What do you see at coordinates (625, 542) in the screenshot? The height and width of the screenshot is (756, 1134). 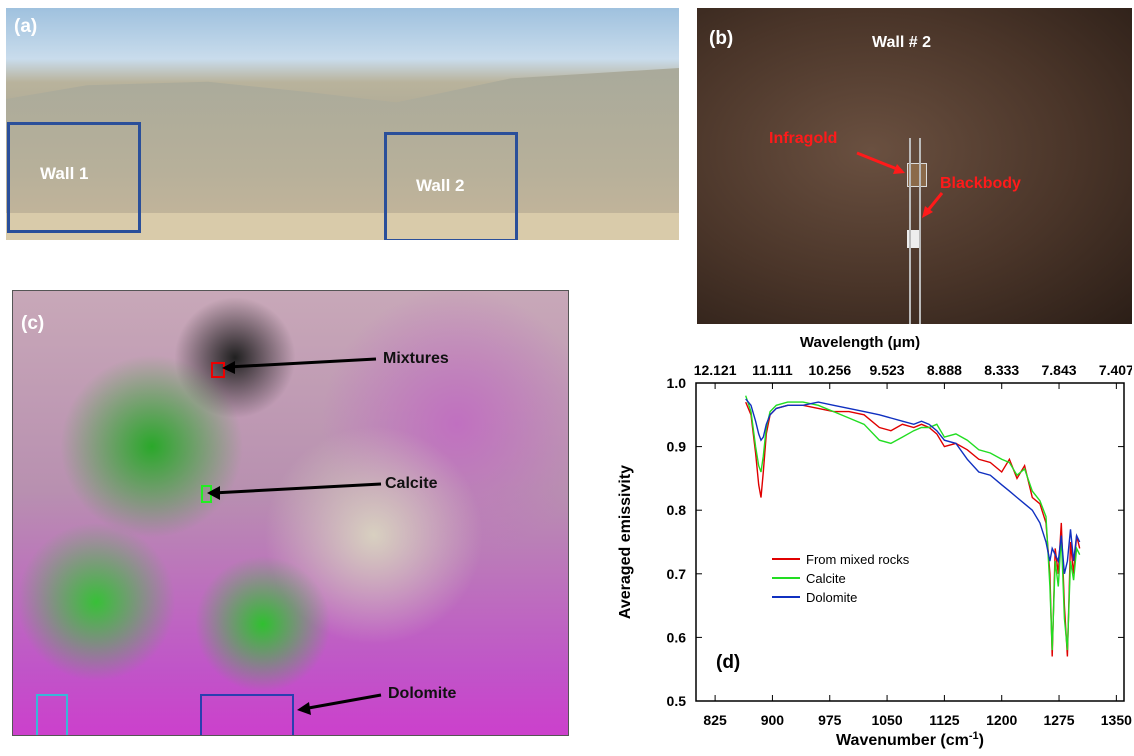 I see `chart-y-axis-title: Averaged emissivity` at bounding box center [625, 542].